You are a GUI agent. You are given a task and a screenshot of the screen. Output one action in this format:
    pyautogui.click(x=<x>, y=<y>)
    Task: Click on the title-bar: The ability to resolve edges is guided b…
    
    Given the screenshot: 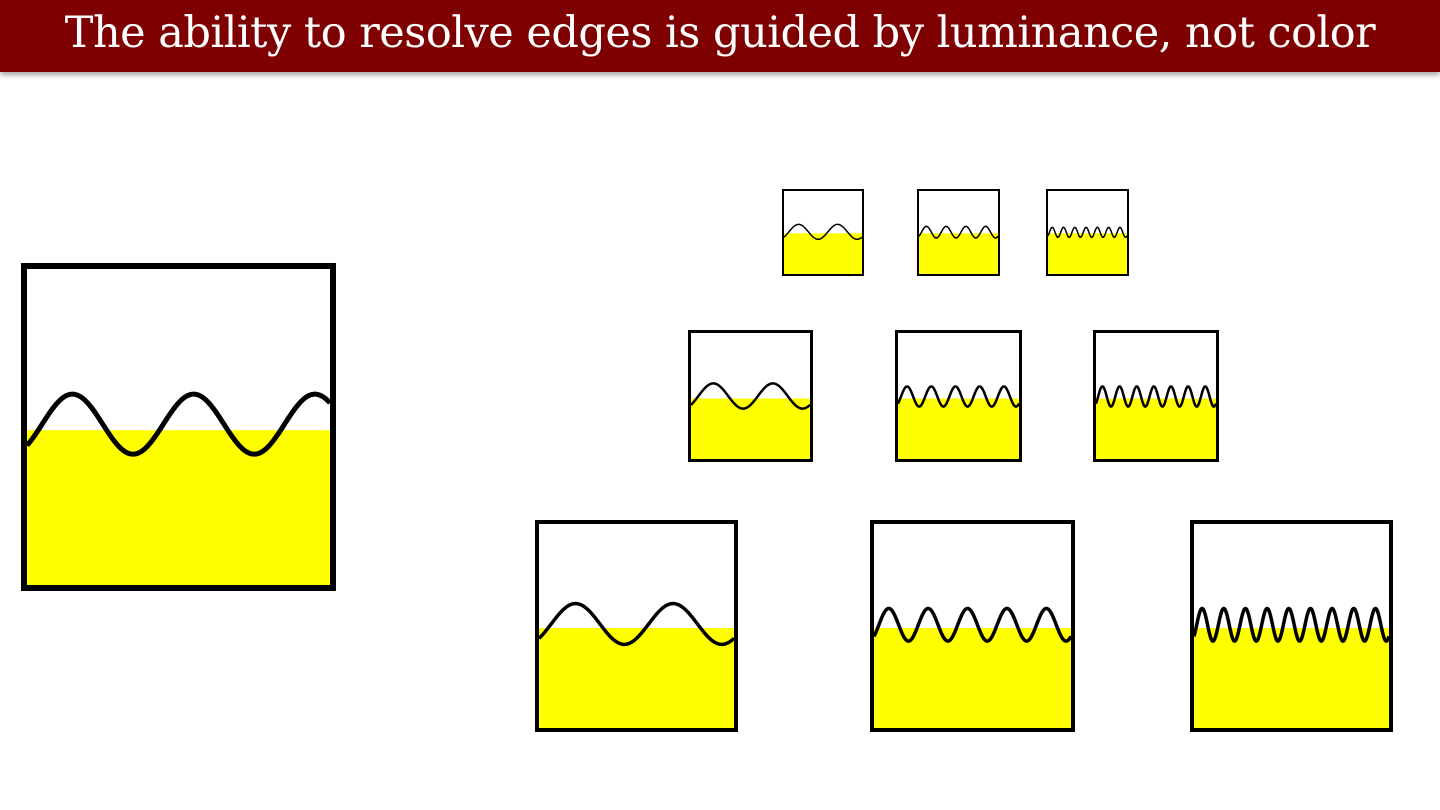 What is the action you would take?
    pyautogui.click(x=720, y=36)
    